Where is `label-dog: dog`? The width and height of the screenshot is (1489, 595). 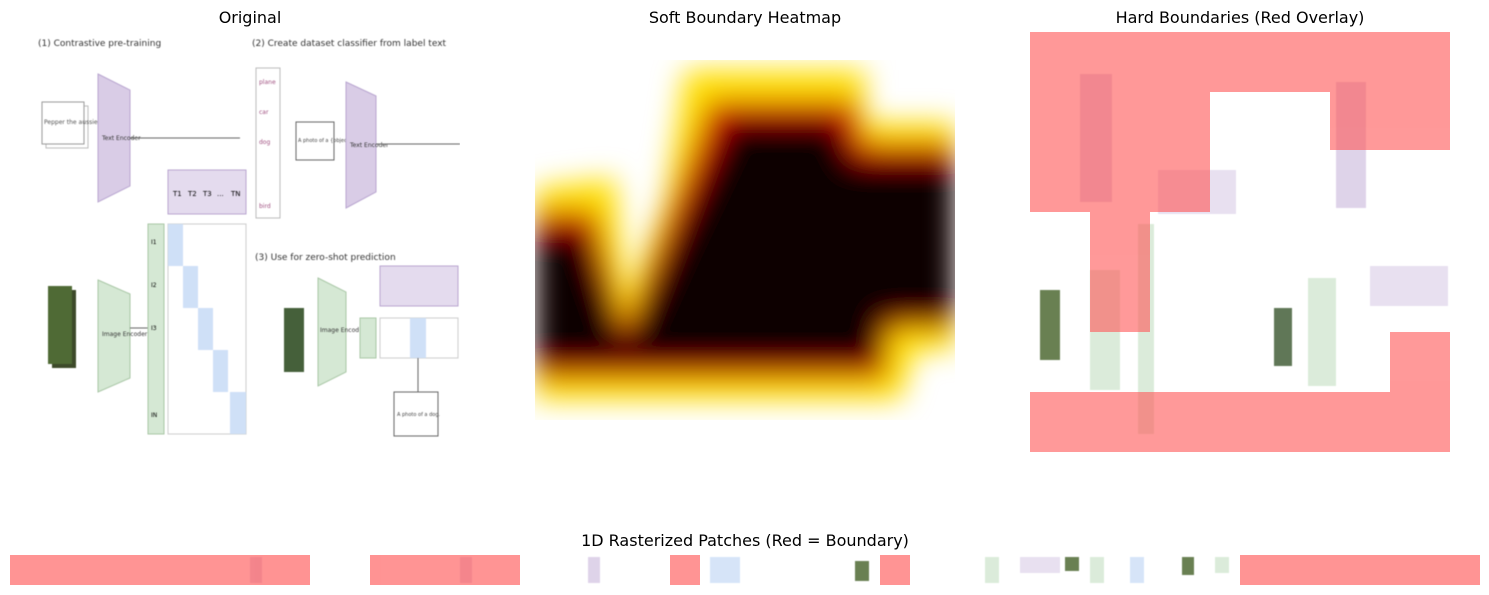 label-dog: dog is located at coordinates (264, 142).